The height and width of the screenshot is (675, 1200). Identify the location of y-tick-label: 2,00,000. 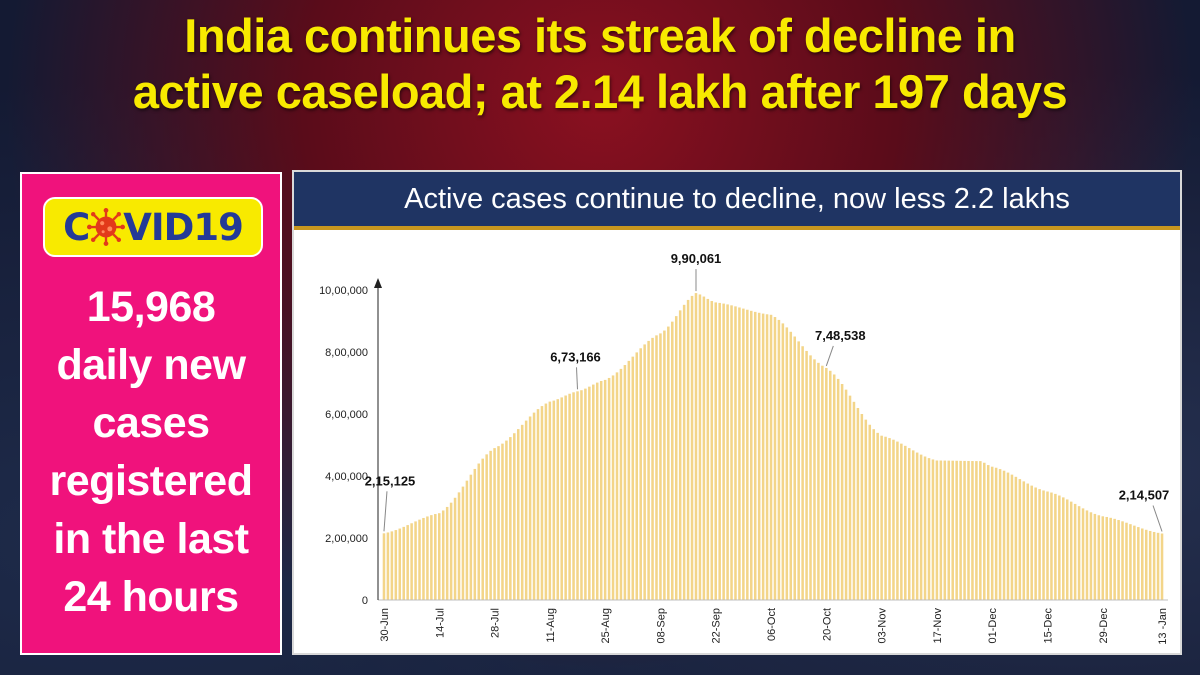
(346, 539).